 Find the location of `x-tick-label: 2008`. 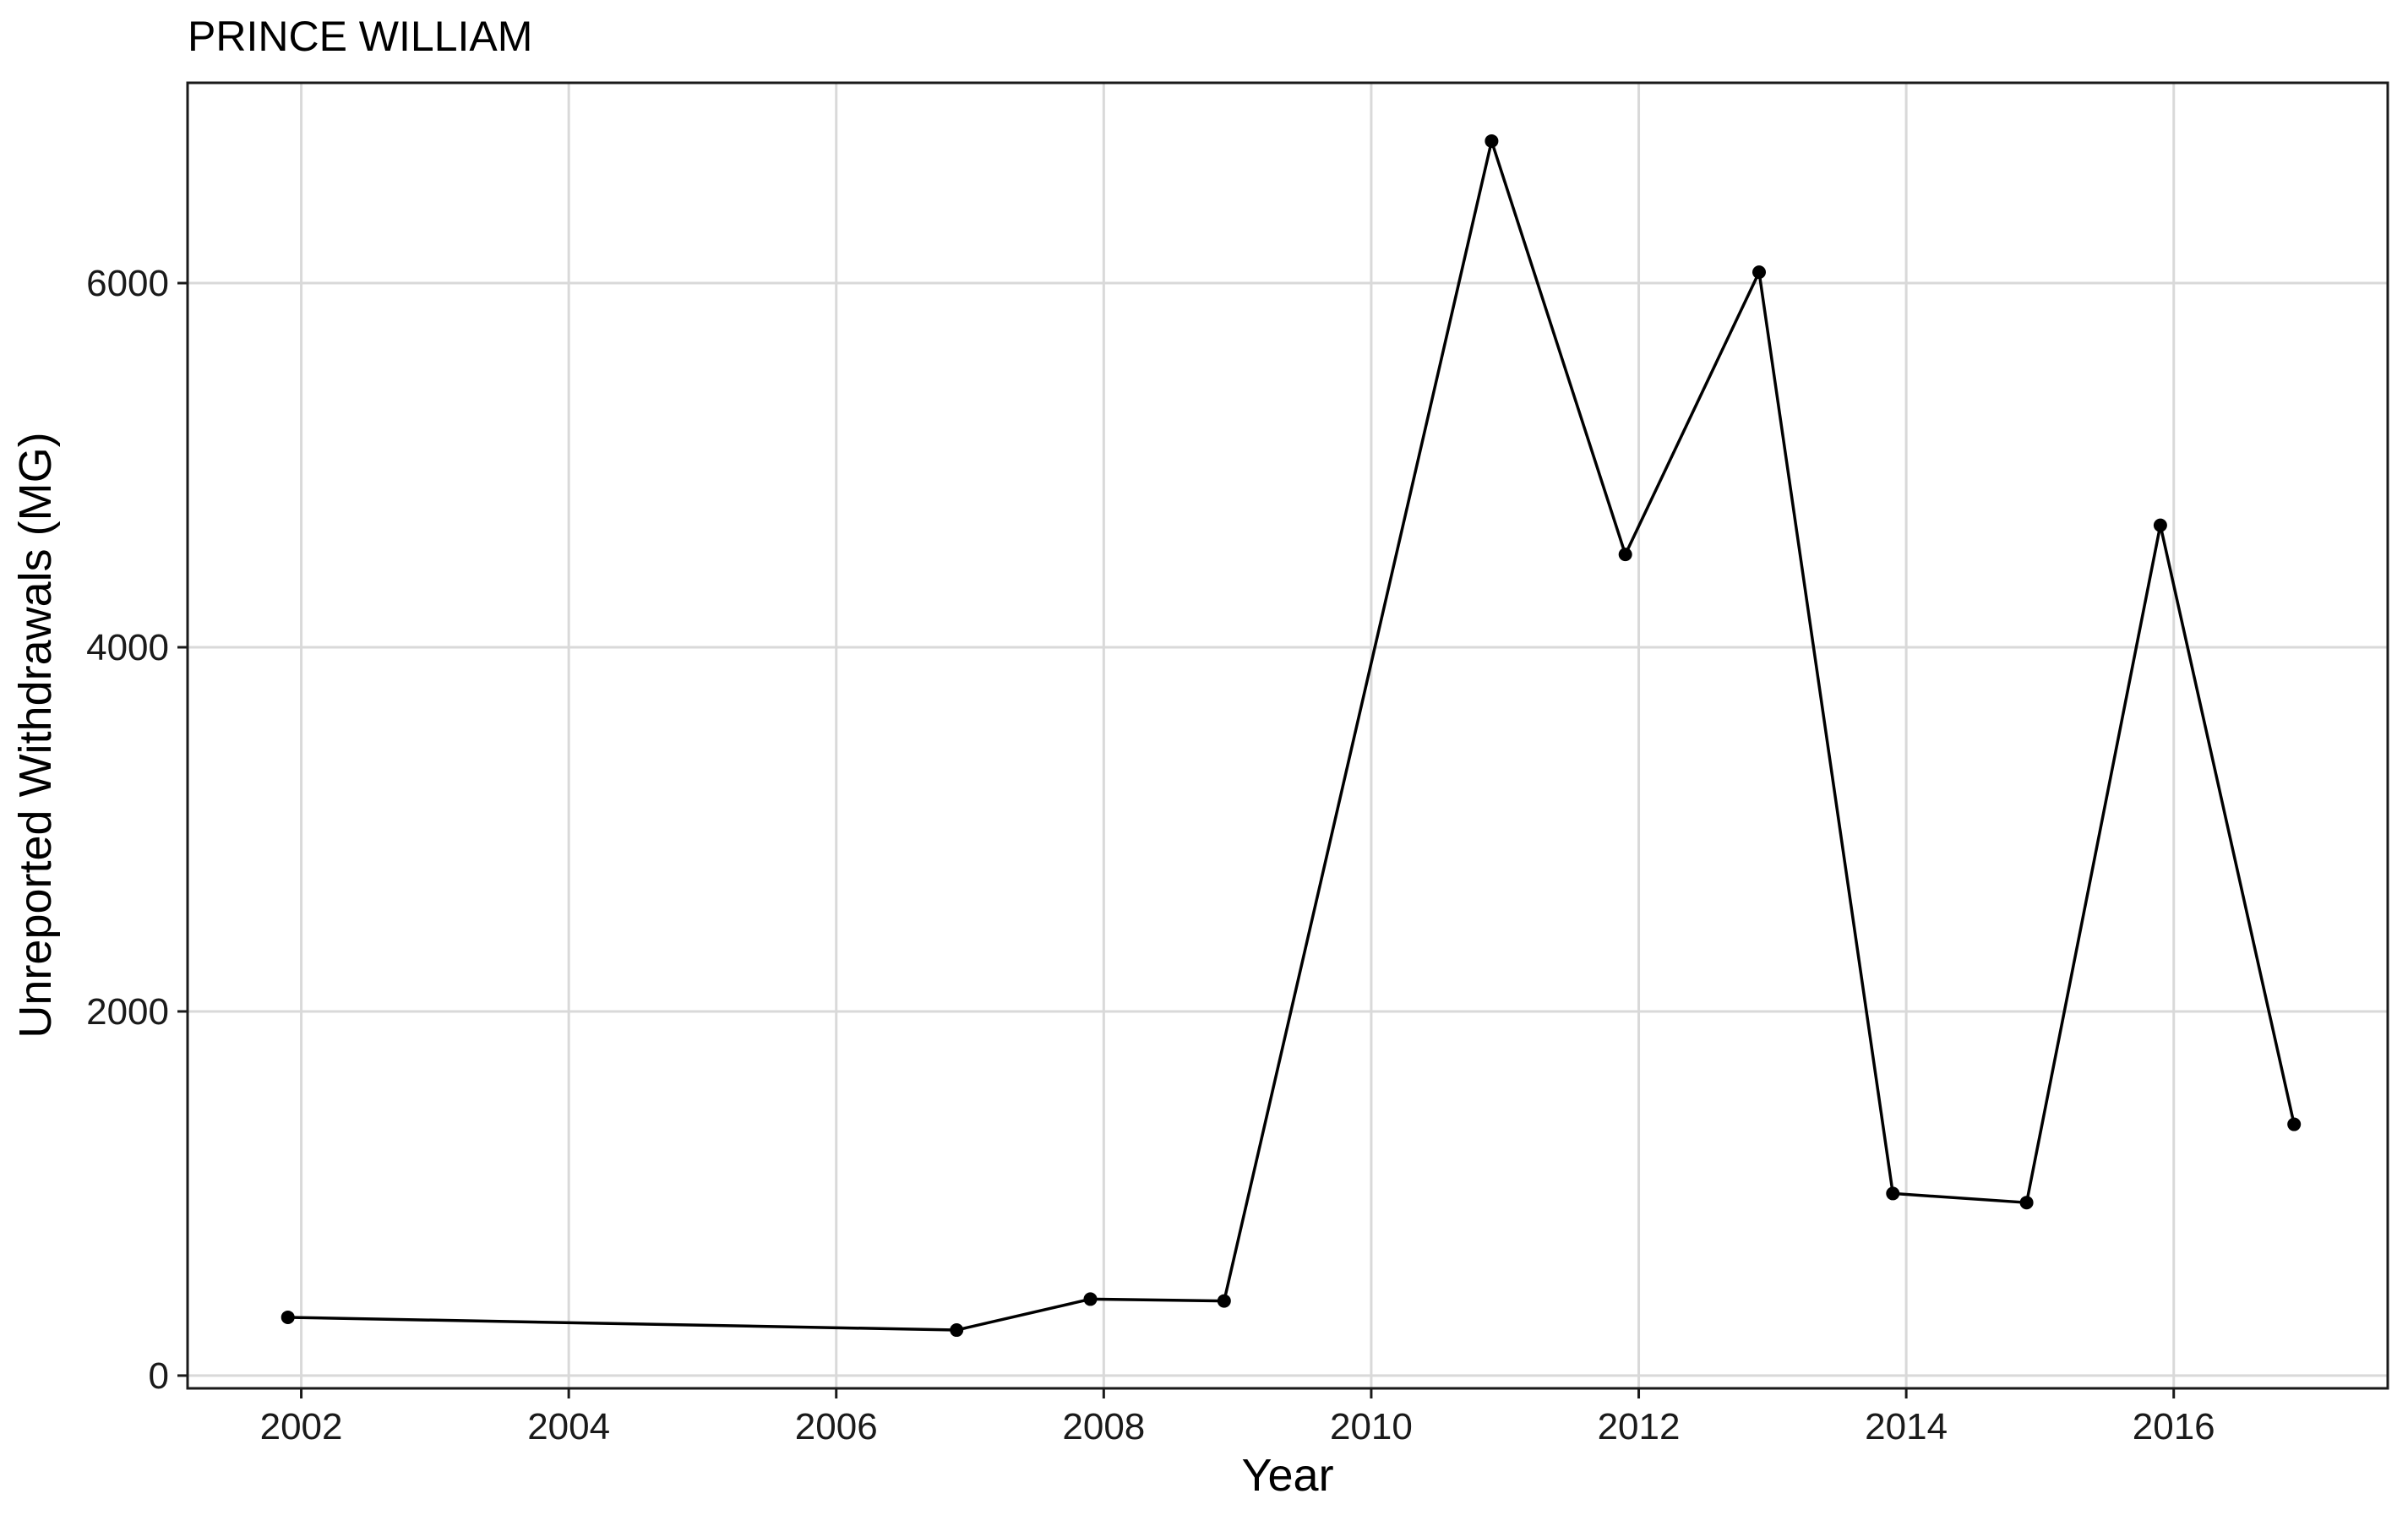

x-tick-label: 2008 is located at coordinates (1103, 1426).